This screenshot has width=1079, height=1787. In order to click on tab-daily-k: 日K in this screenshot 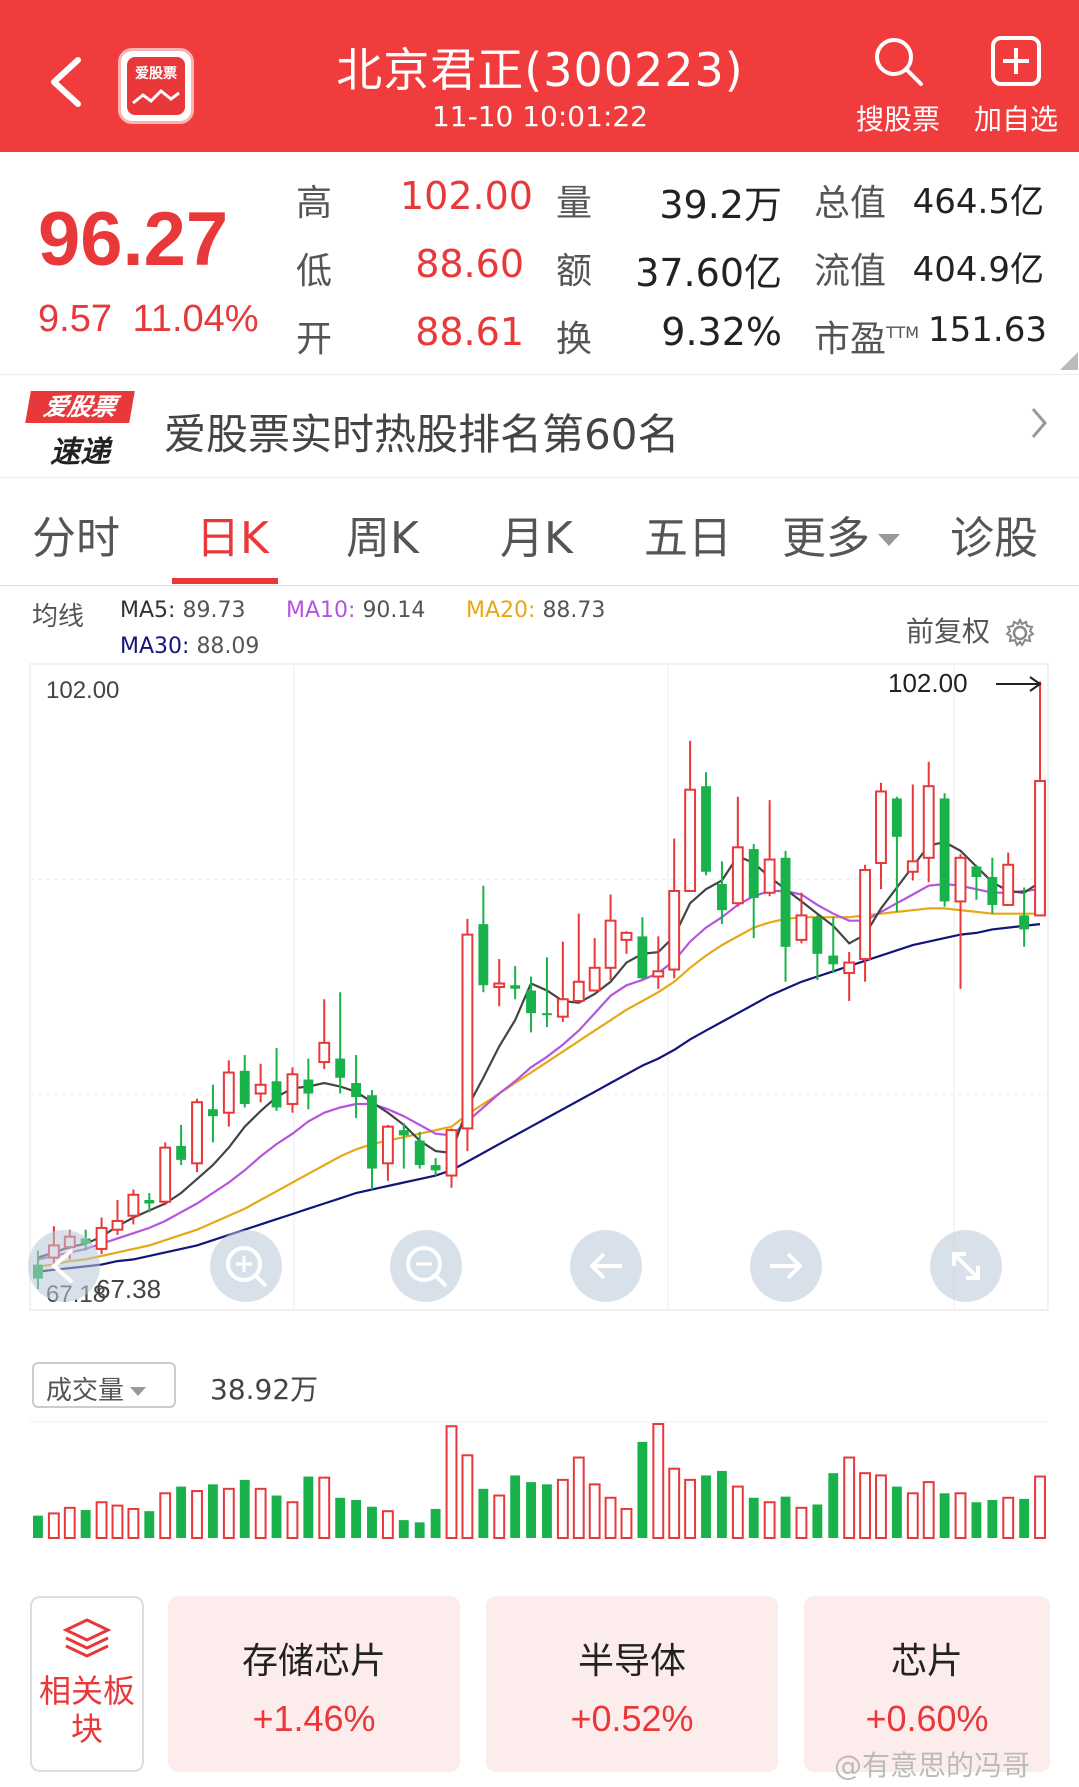, I will do `click(232, 538)`.